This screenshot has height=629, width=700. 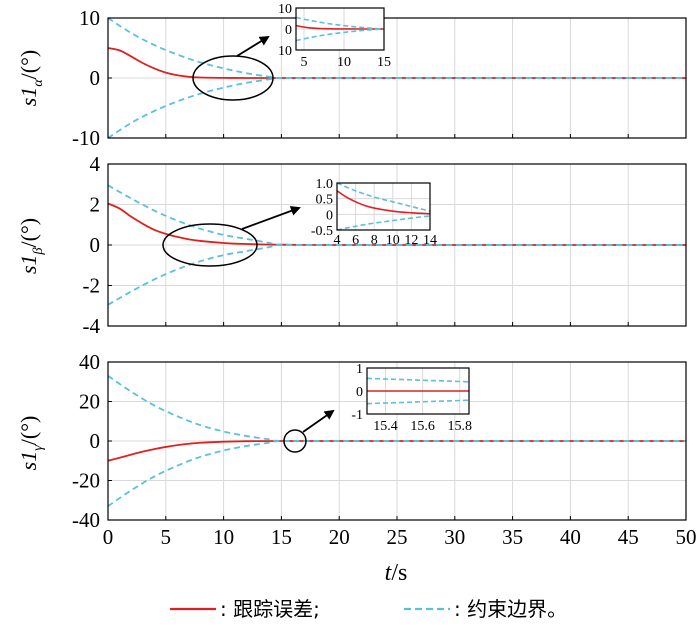 I want to click on legend-label-constraint-bound: : 约束边界。, so click(x=510, y=609).